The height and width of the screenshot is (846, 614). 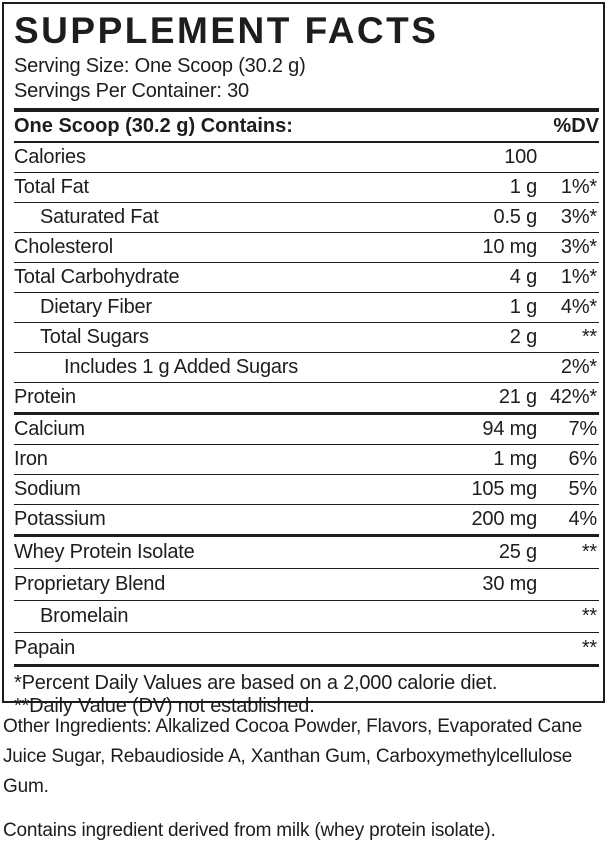 I want to click on nutrient-dv: 6%, so click(x=582, y=459).